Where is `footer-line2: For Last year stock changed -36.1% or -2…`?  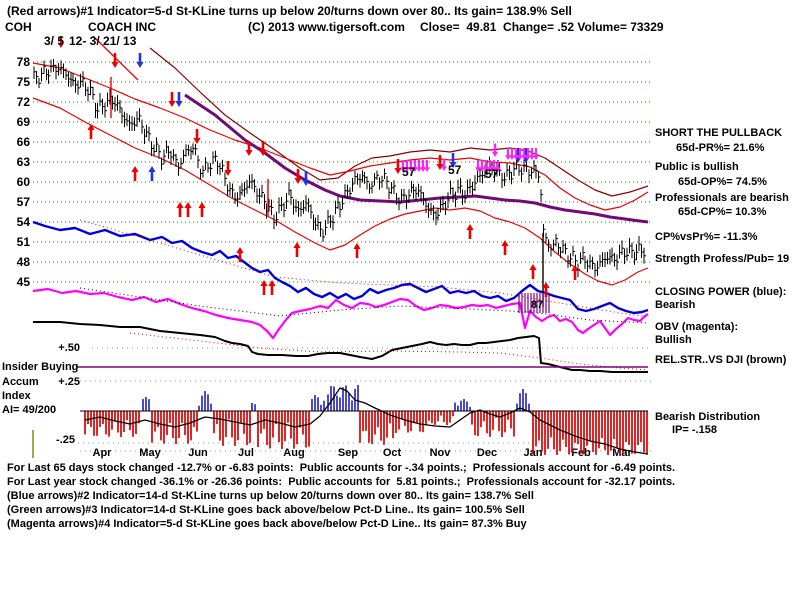 footer-line2: For Last year stock changed -36.1% or -2… is located at coordinates (341, 482).